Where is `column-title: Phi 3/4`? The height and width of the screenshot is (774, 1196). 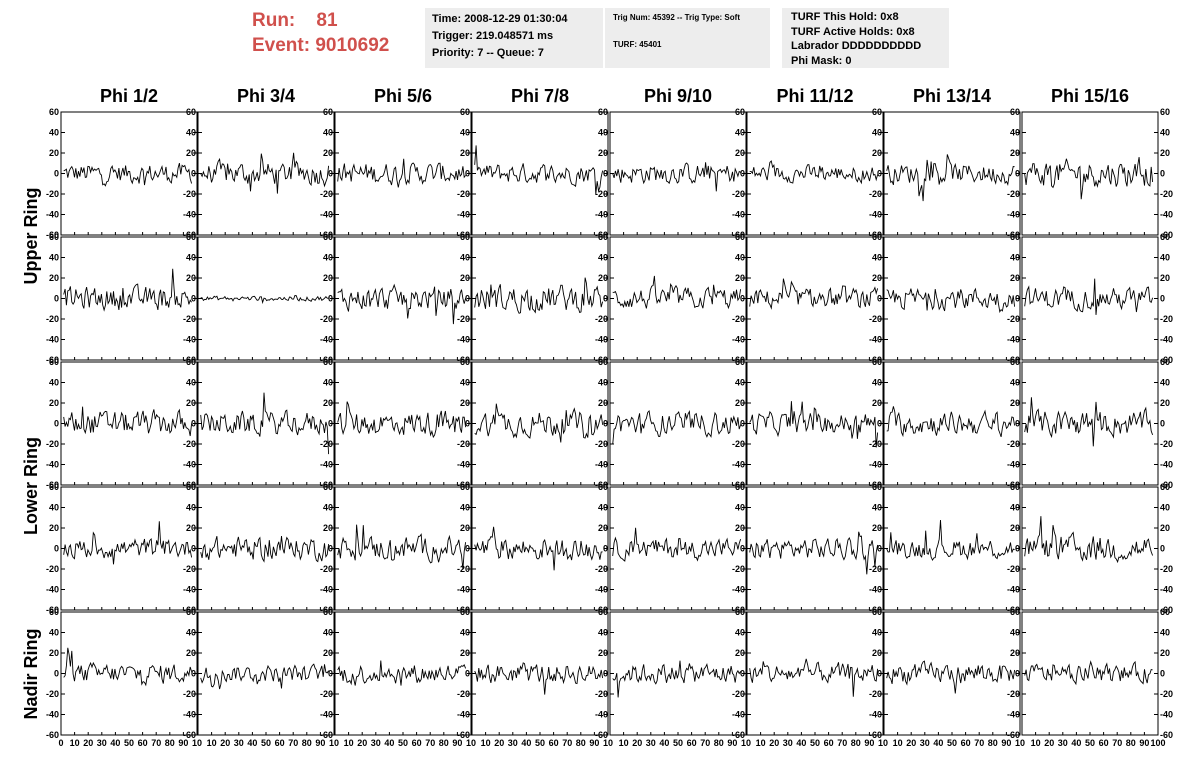 column-title: Phi 3/4 is located at coordinates (266, 96).